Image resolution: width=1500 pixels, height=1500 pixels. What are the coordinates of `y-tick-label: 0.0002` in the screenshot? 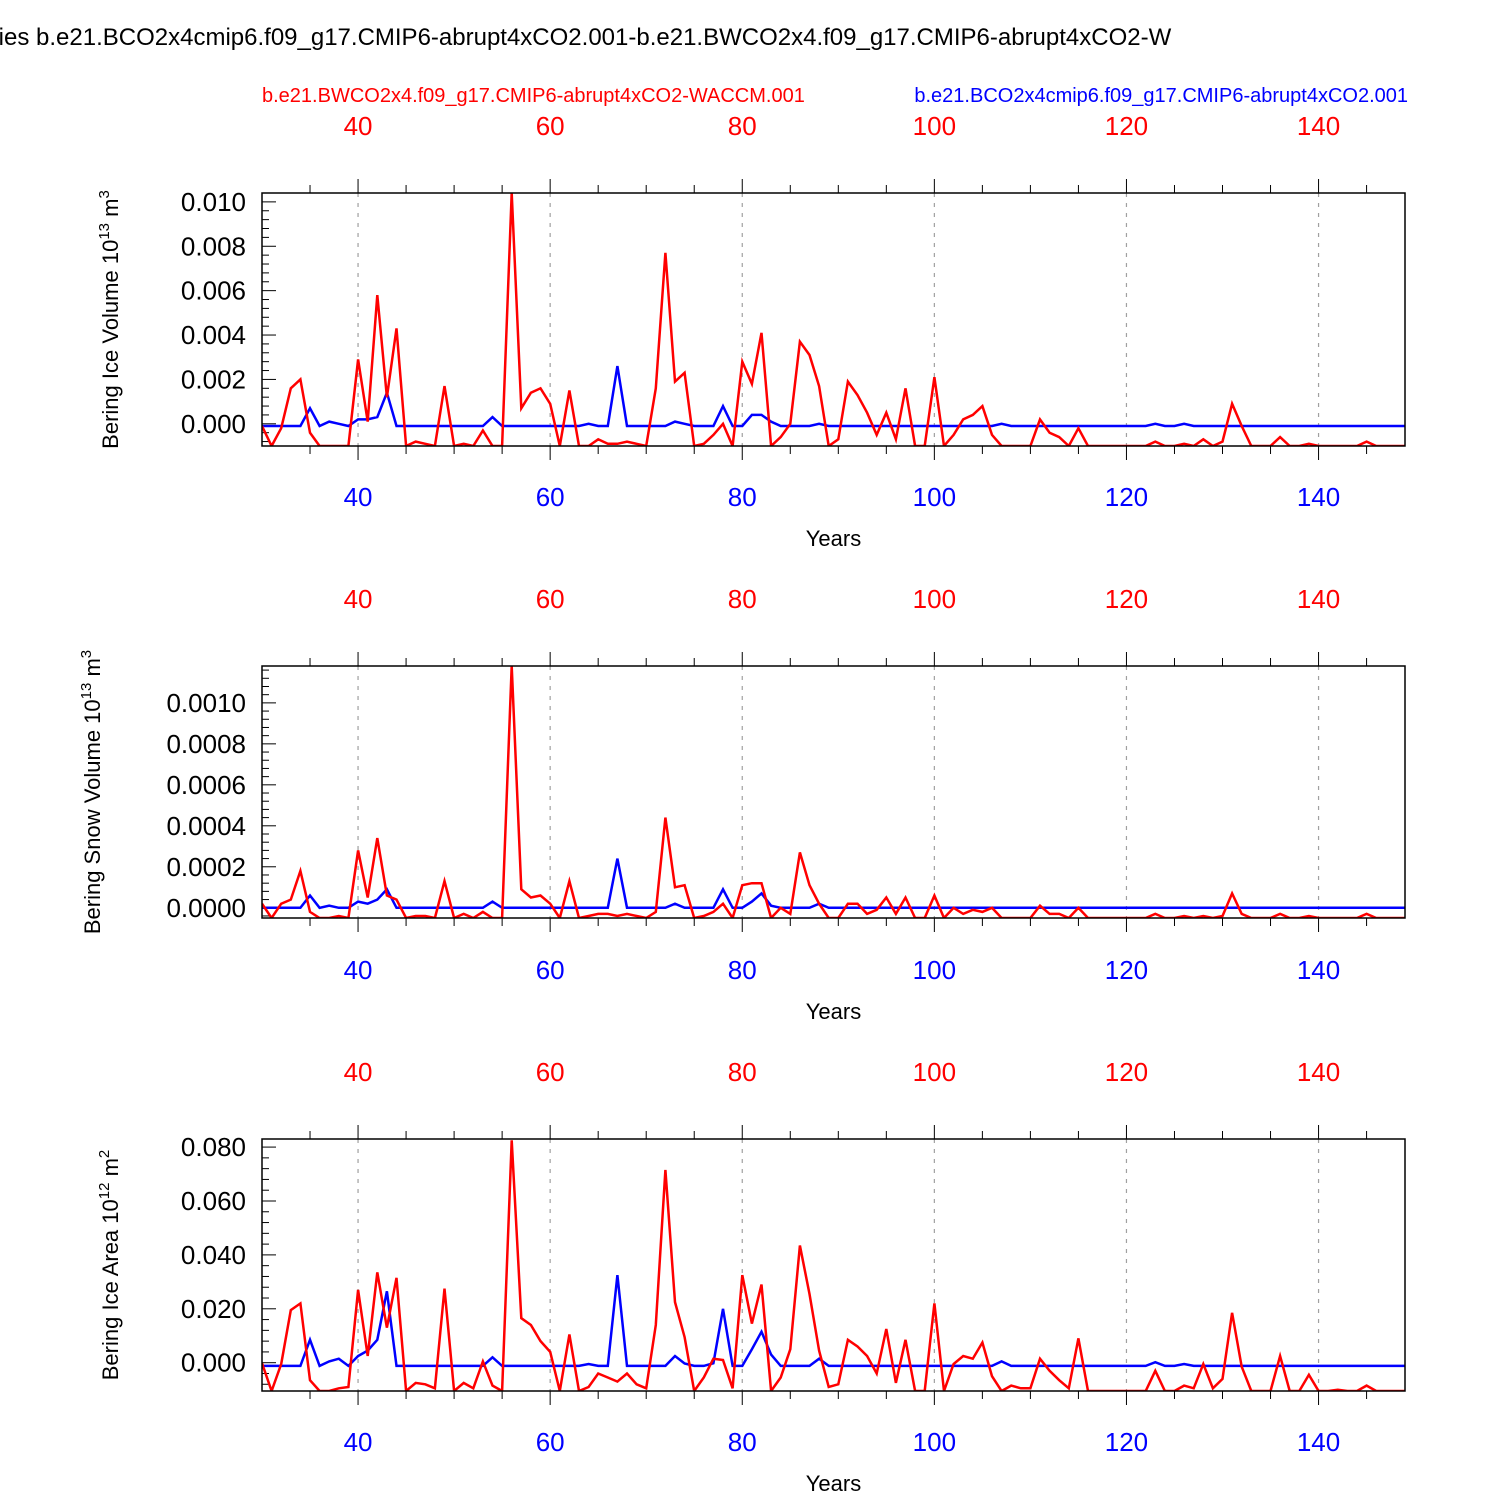 It's located at (206, 867).